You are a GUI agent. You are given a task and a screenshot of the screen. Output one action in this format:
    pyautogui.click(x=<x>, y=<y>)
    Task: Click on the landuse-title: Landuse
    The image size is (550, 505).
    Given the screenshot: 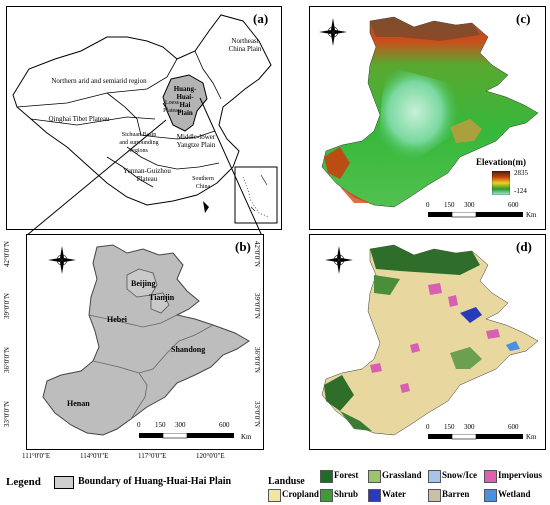 What is the action you would take?
    pyautogui.click(x=286, y=481)
    